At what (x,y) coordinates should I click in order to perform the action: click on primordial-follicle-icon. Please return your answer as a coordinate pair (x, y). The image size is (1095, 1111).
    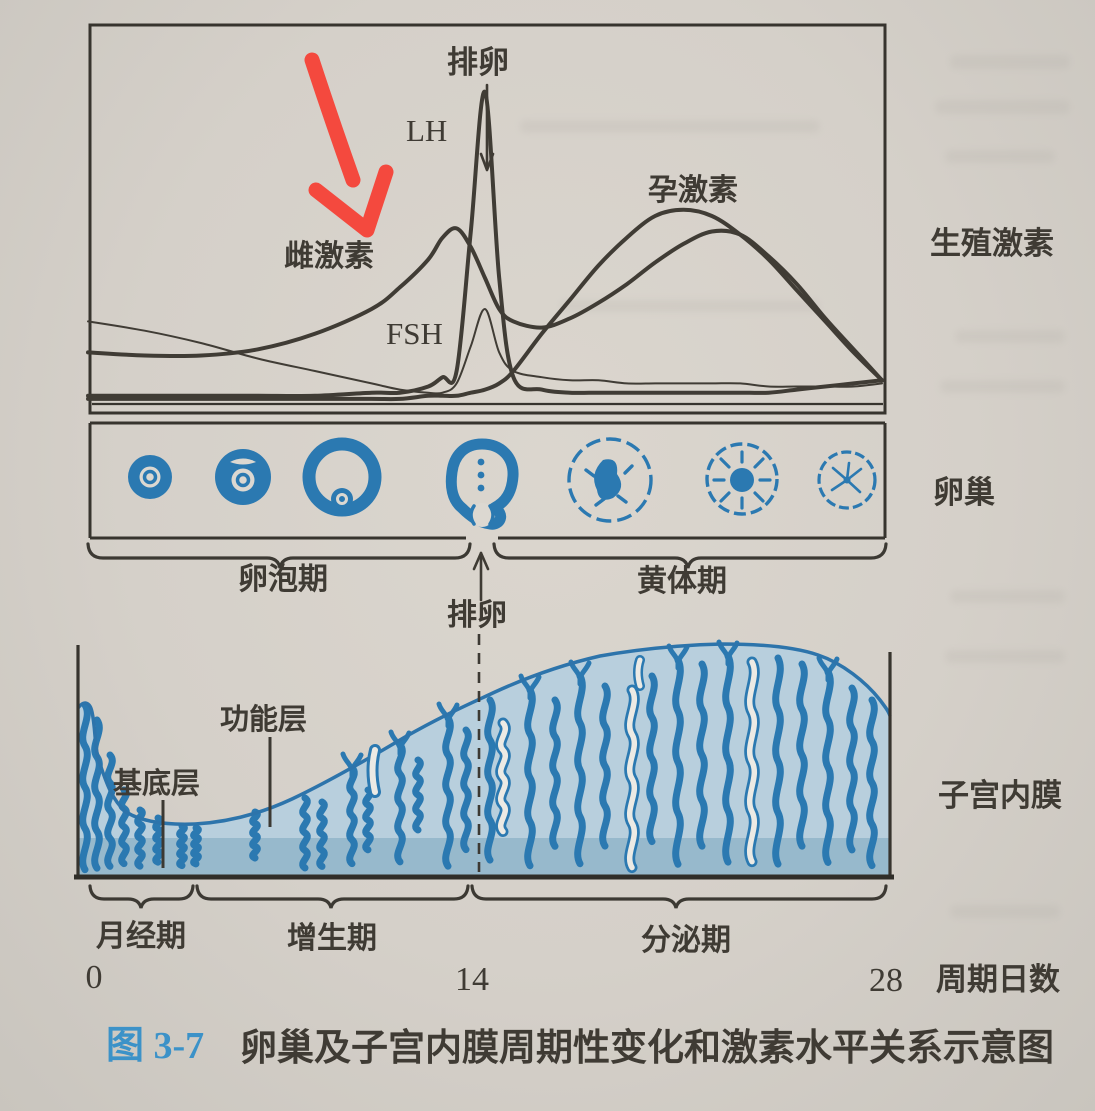
    Looking at the image, I should click on (150, 477).